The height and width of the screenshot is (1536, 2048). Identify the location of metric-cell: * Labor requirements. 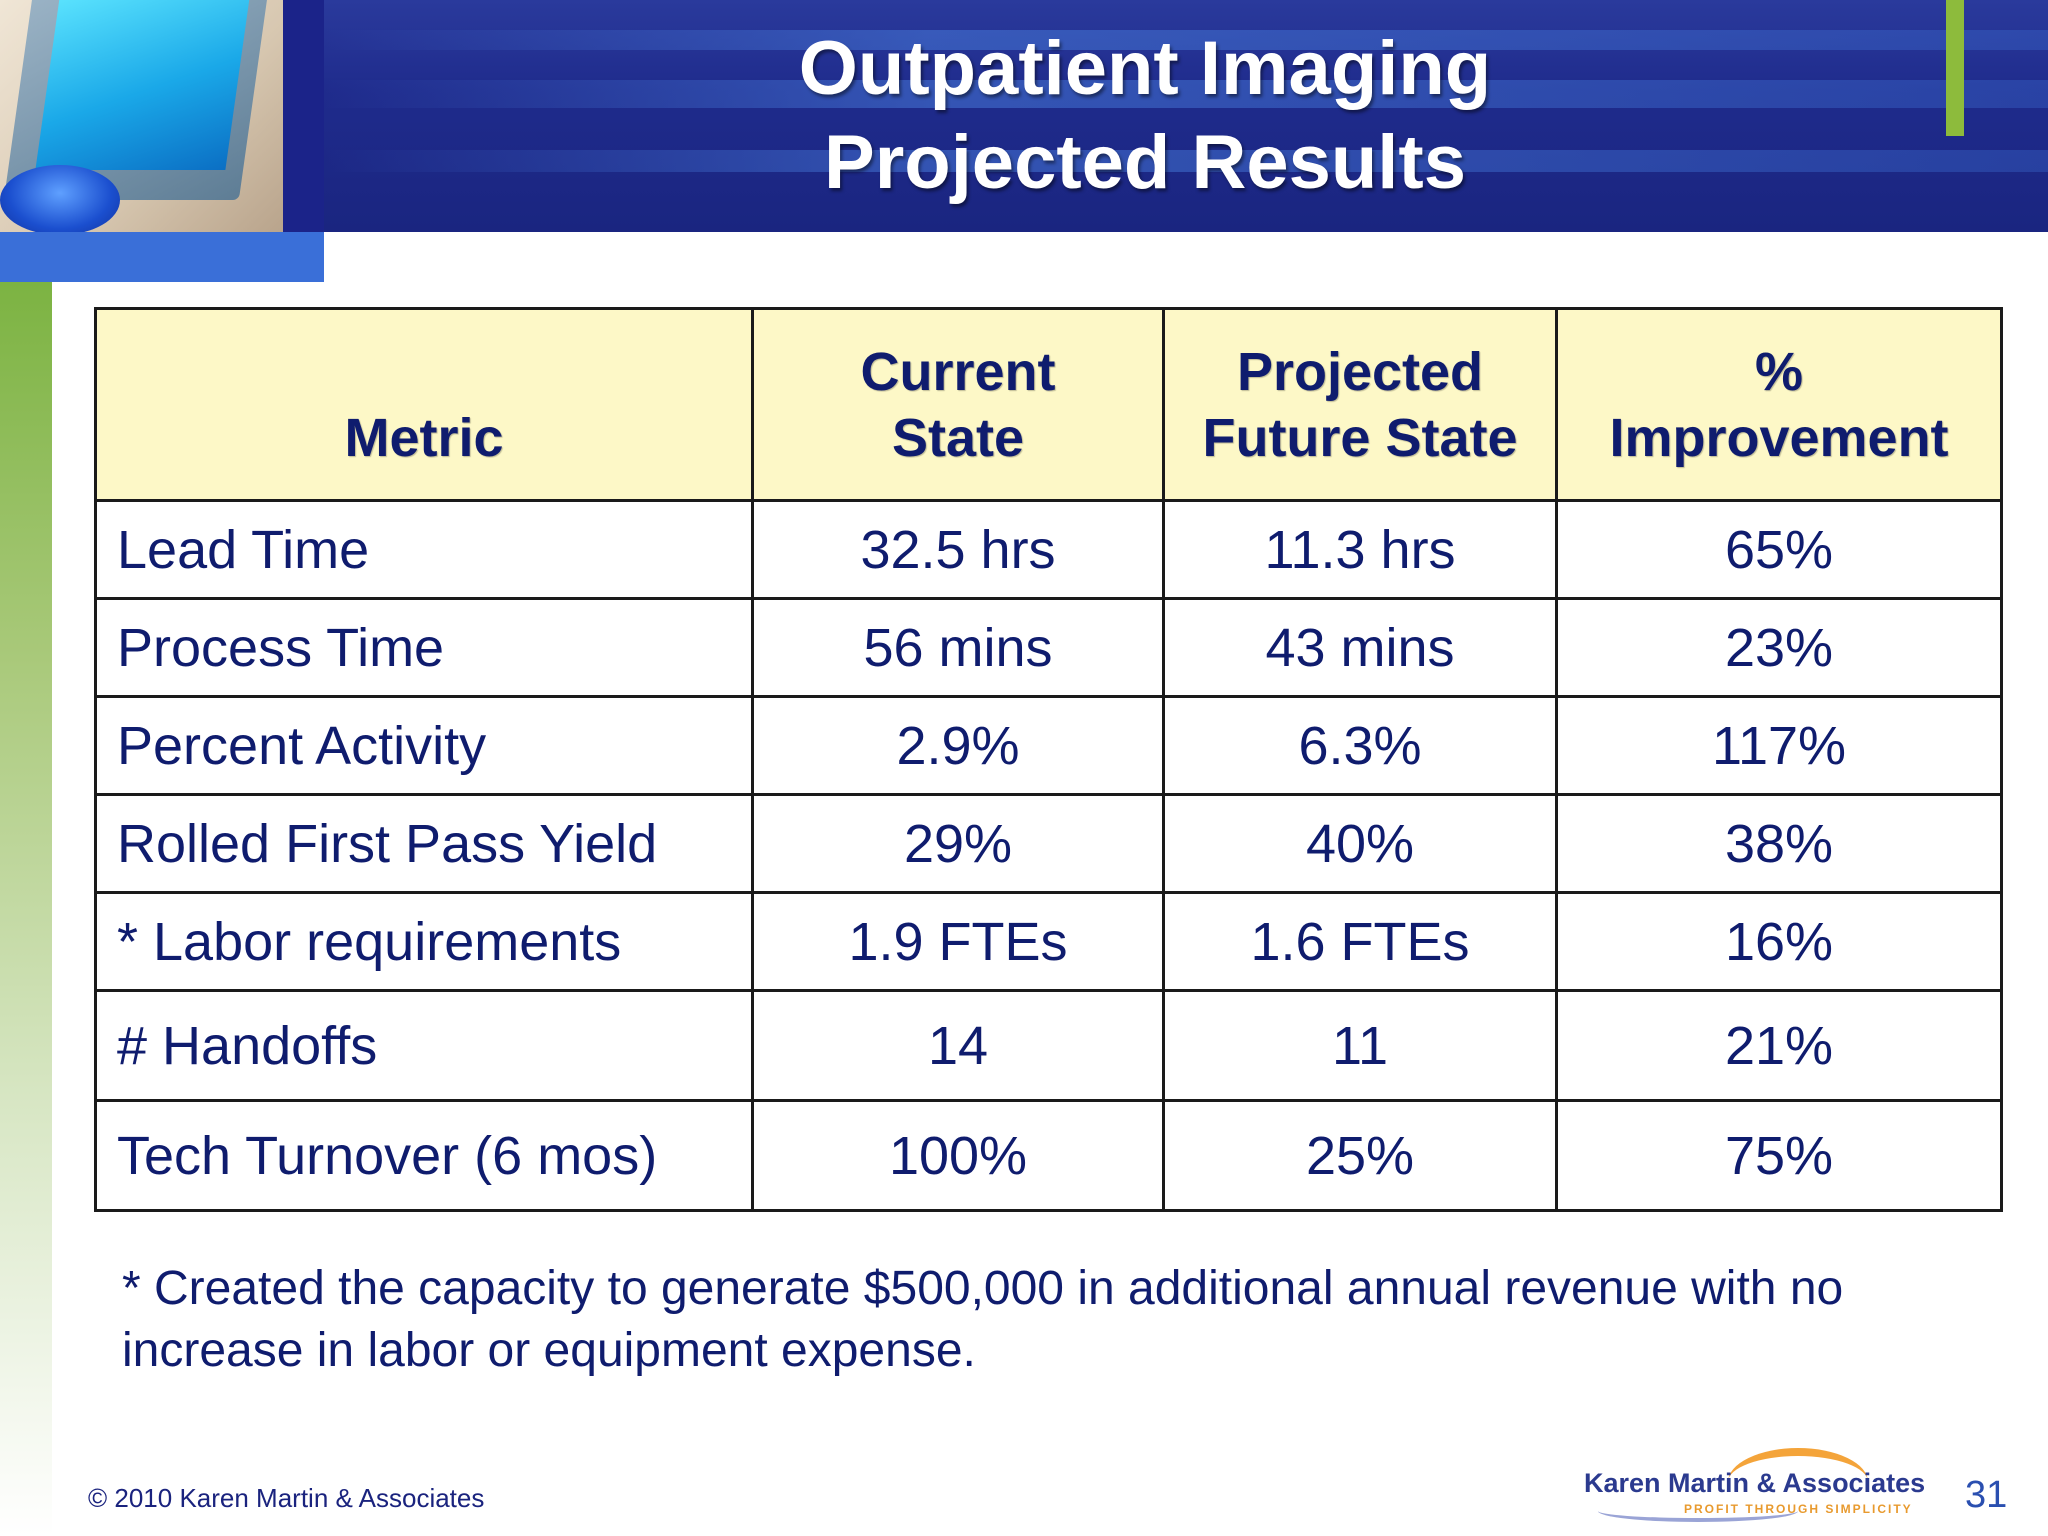
(424, 941).